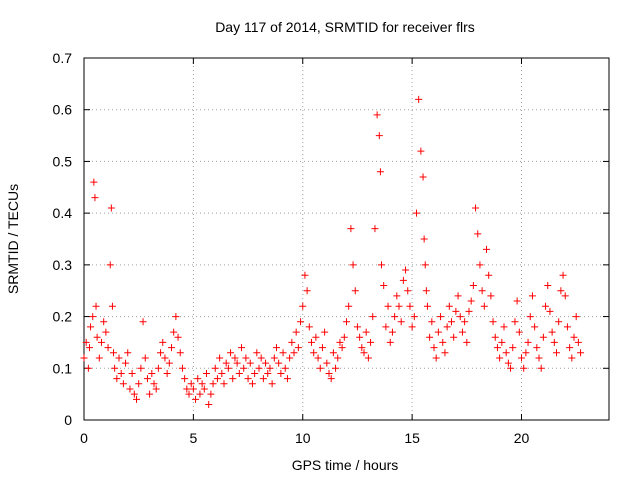 This screenshot has height=480, width=640. What do you see at coordinates (63, 58) in the screenshot?
I see `y-tick-label: 0.7` at bounding box center [63, 58].